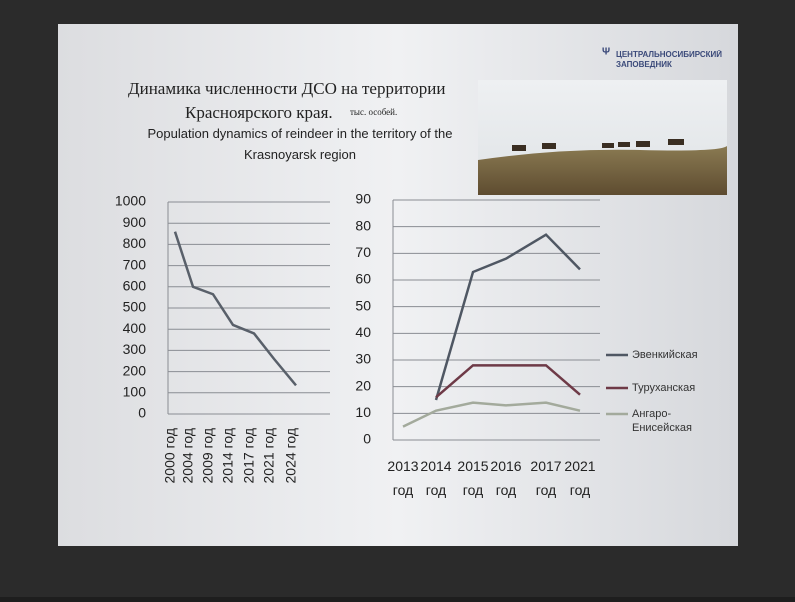  Describe the element at coordinates (363, 225) in the screenshot. I see `y-tick-label: 80` at that location.